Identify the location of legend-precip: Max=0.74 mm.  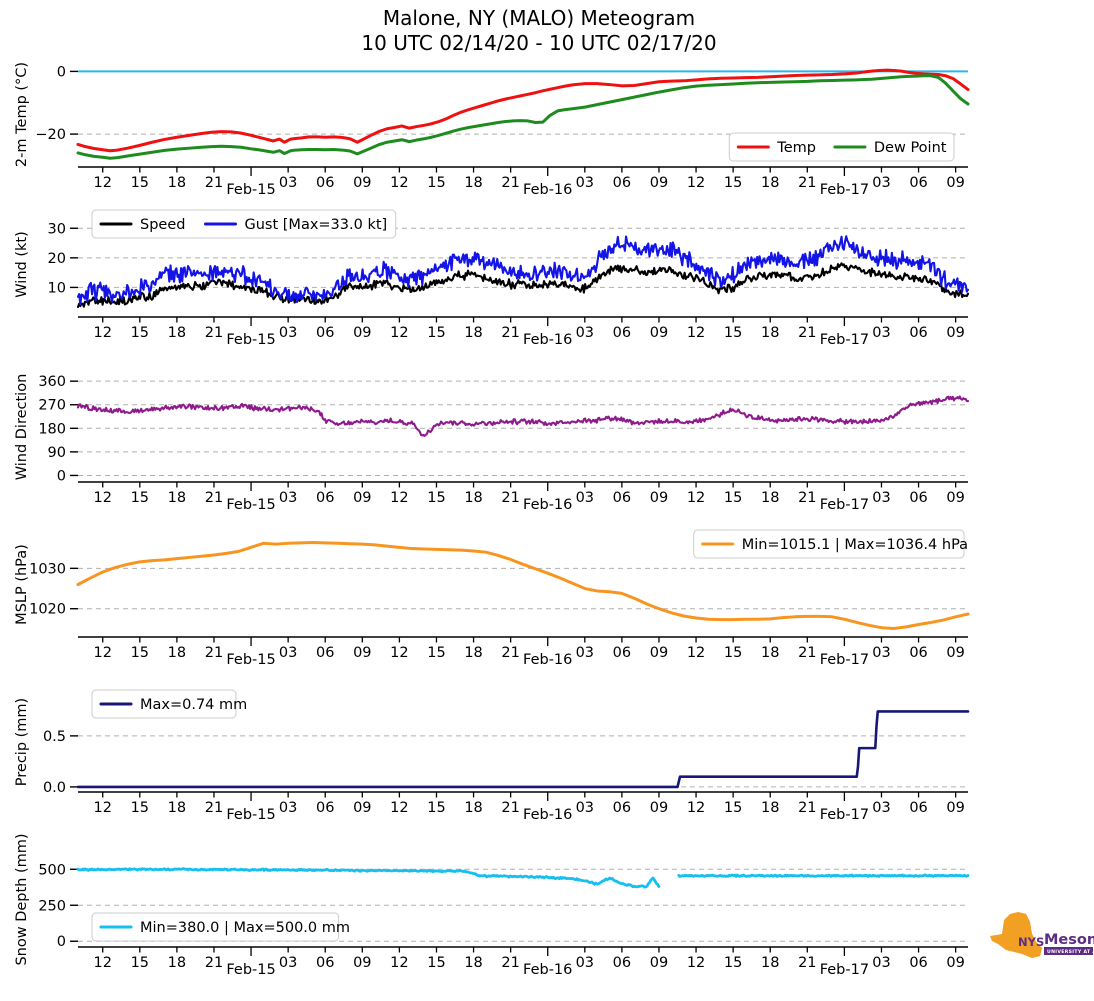
(169, 704).